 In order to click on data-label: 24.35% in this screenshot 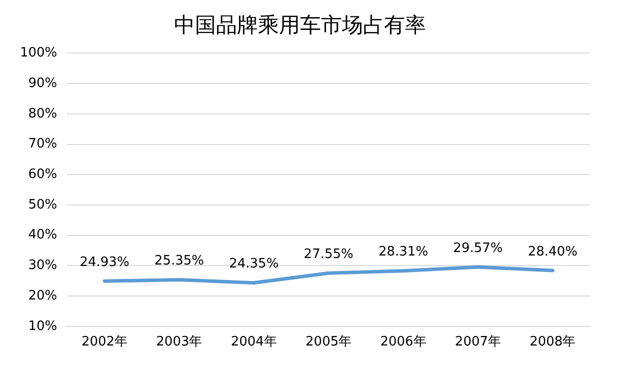, I will do `click(254, 264)`.